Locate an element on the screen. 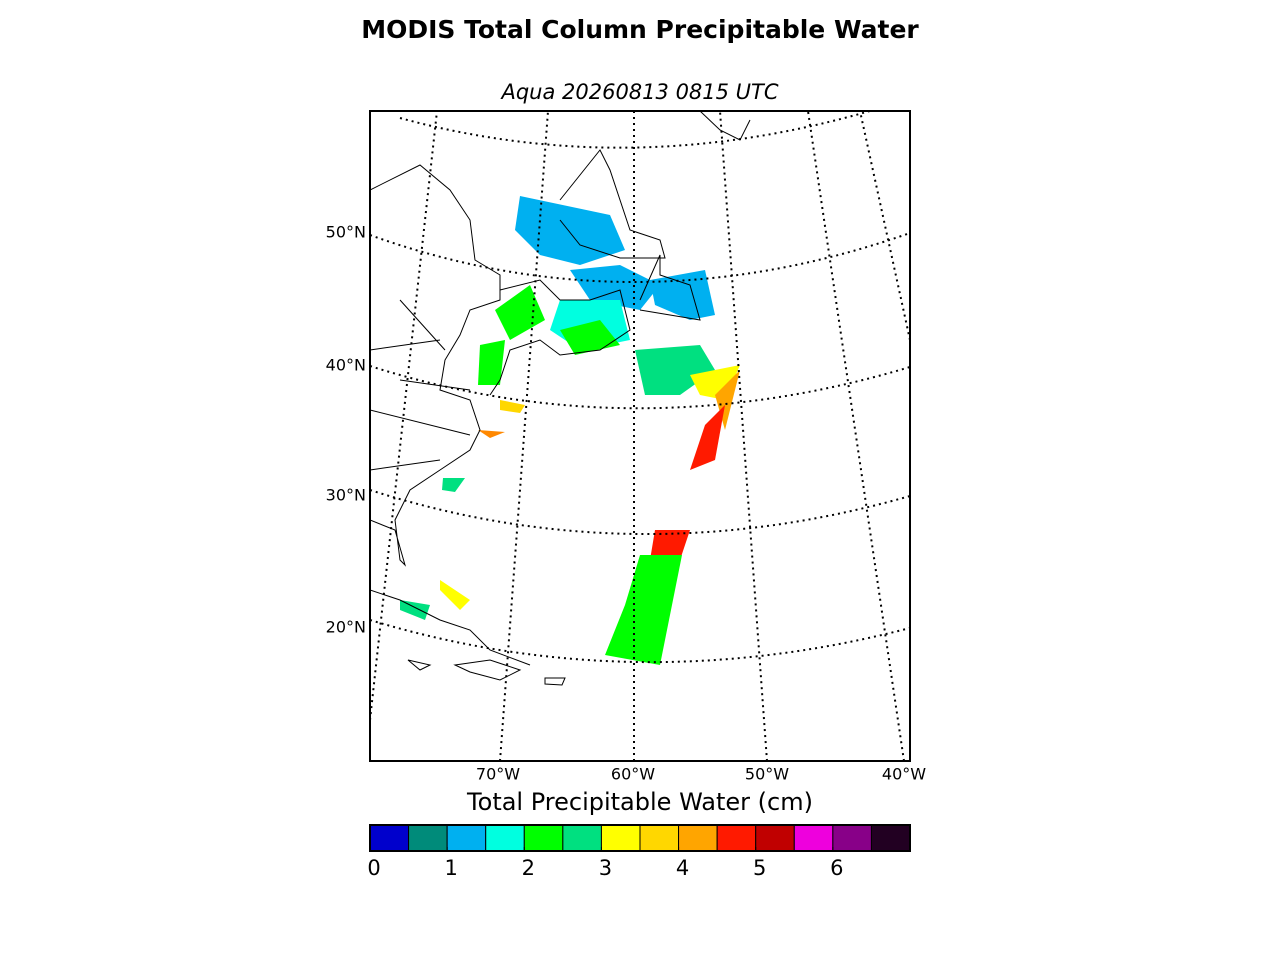  lon-label: 40°W is located at coordinates (904, 774).